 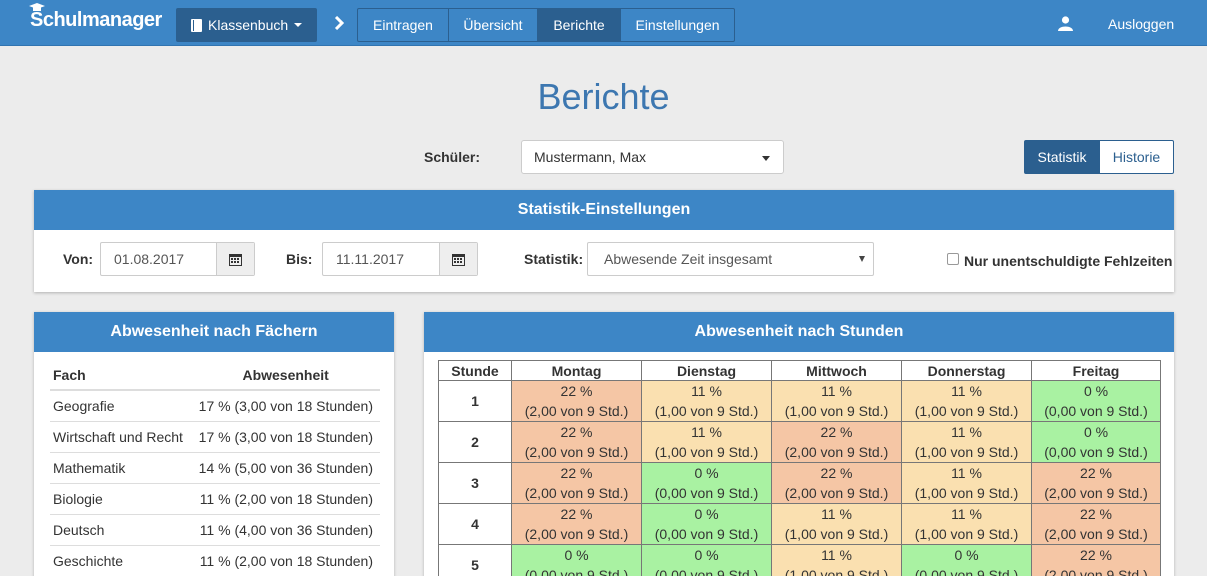 I want to click on column-header-donnerstag: Donnerstag, so click(x=966, y=370).